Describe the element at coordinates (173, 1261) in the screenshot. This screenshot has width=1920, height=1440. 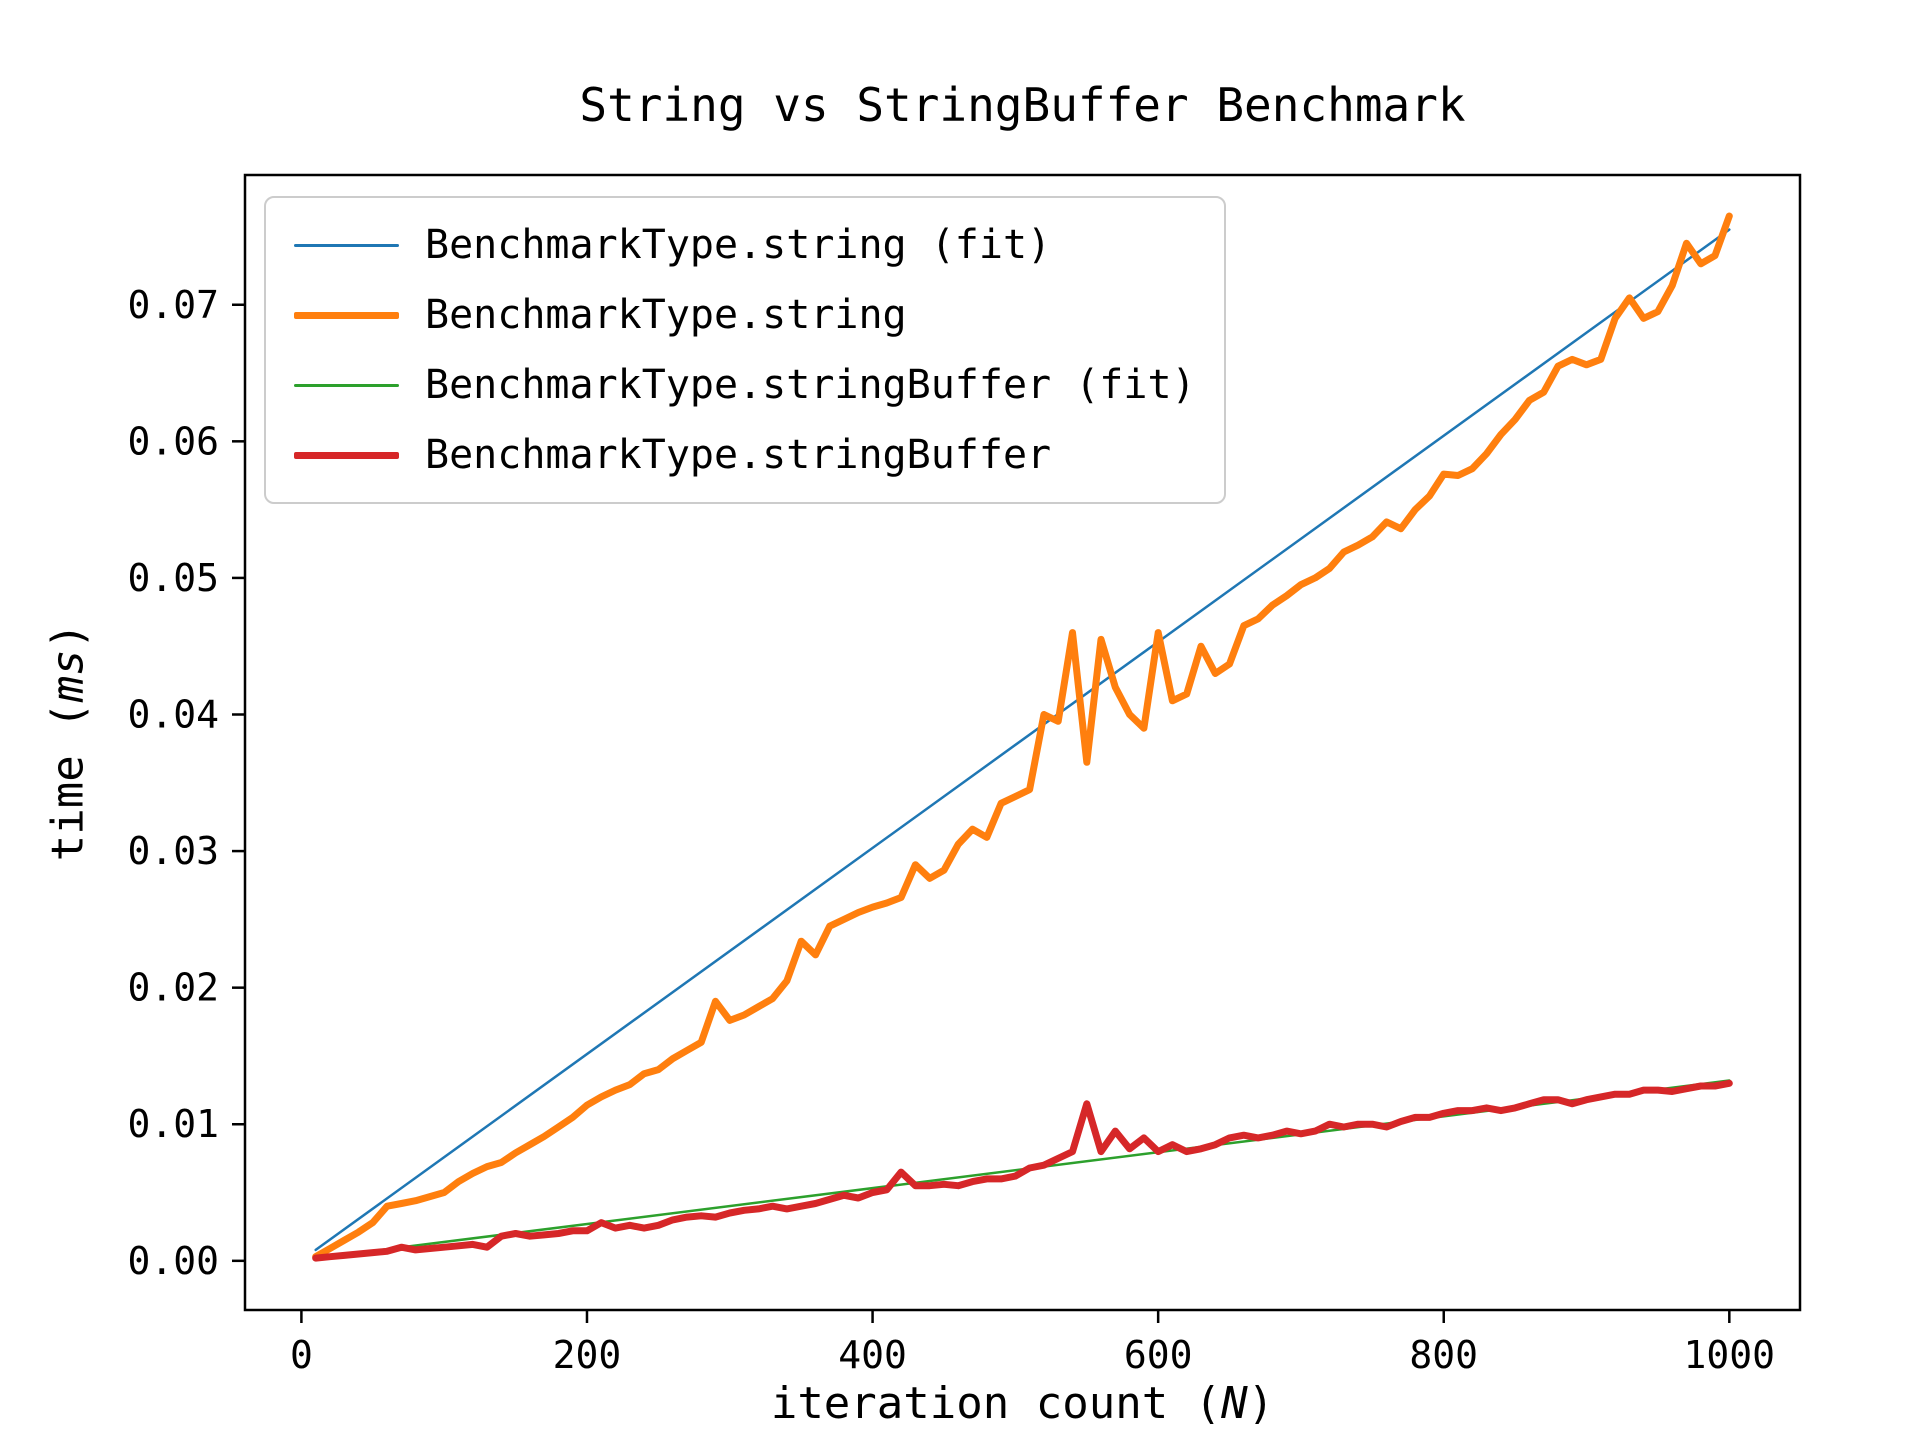
I see `y-tick-label: 0.00` at that location.